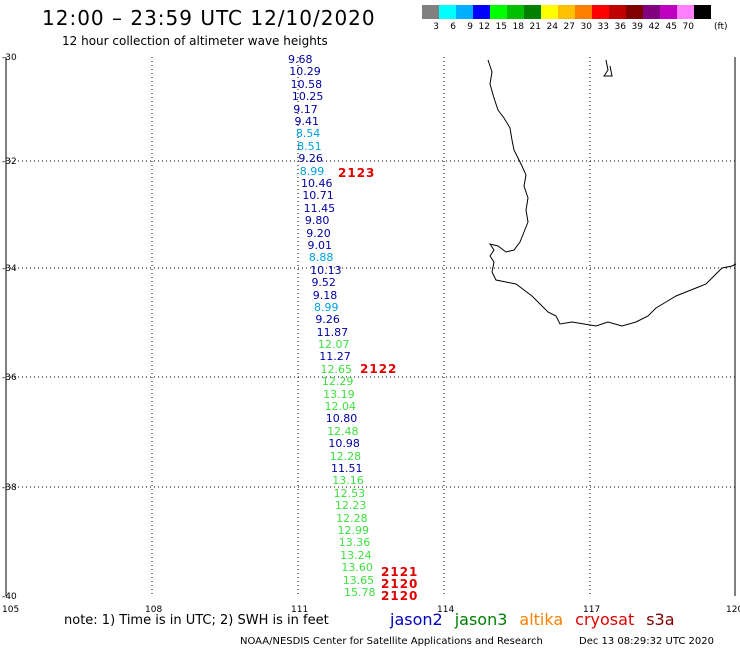  I want to click on footer-timestamp: Dec 13 08:29:32 UTC 2020, so click(646, 641).